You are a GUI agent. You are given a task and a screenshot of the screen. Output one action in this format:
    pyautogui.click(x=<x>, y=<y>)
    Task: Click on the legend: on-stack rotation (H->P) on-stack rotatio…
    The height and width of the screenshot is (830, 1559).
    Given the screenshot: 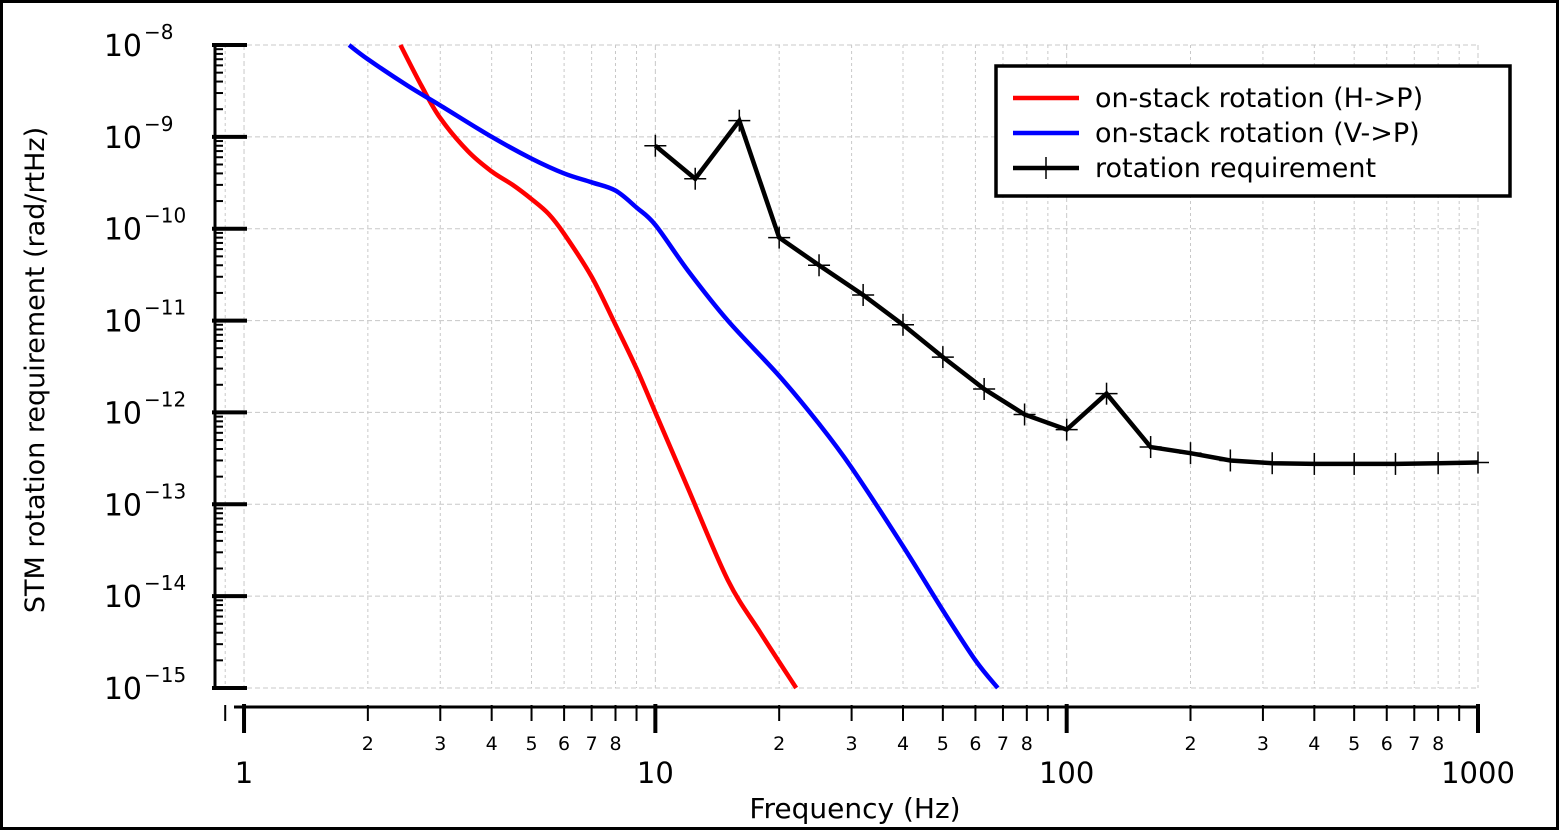 What is the action you would take?
    pyautogui.click(x=1253, y=131)
    